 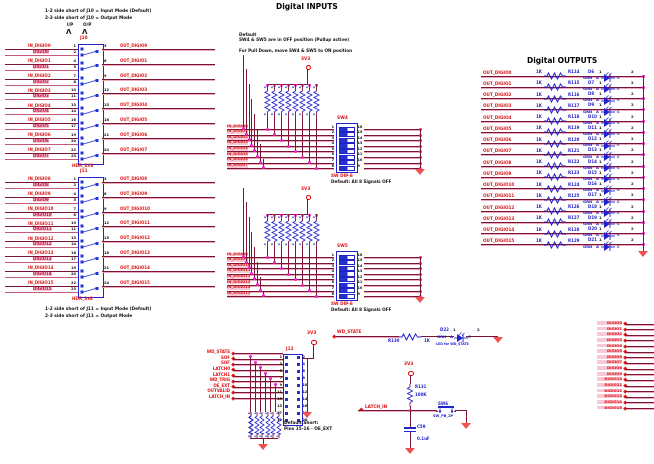 What do you see at coordinates (332, 154) in the screenshot?
I see `pin-number: 6` at bounding box center [332, 154].